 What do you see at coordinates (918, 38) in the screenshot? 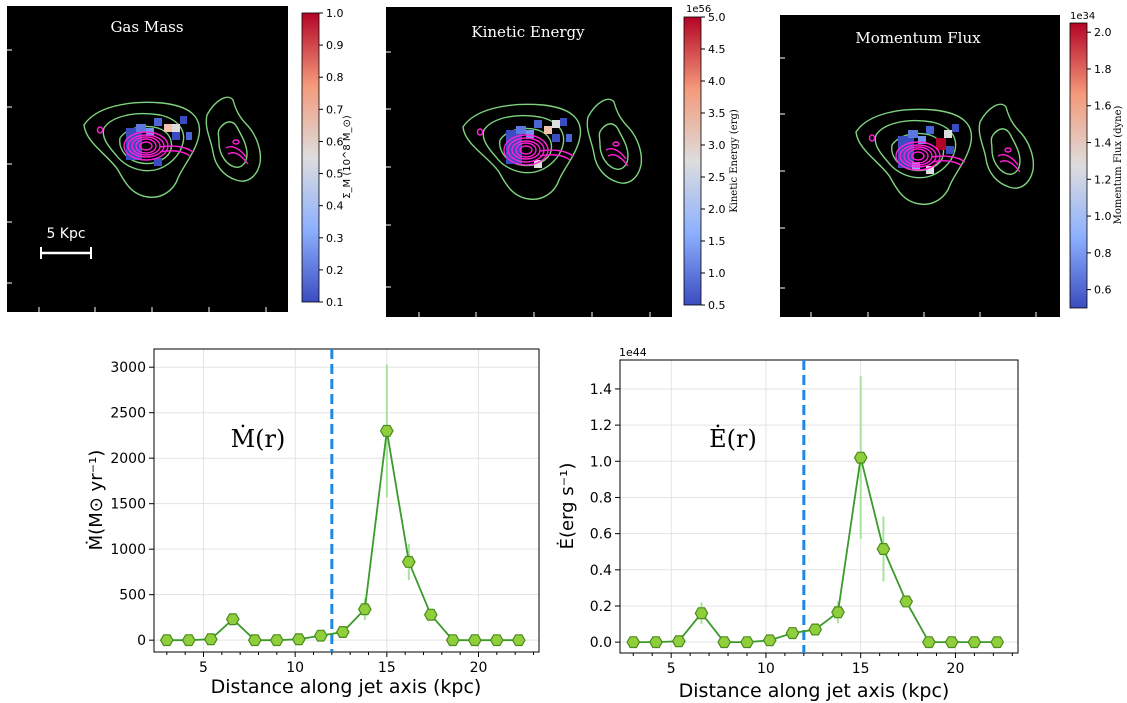
I see `map-title: Momentum Flux` at bounding box center [918, 38].